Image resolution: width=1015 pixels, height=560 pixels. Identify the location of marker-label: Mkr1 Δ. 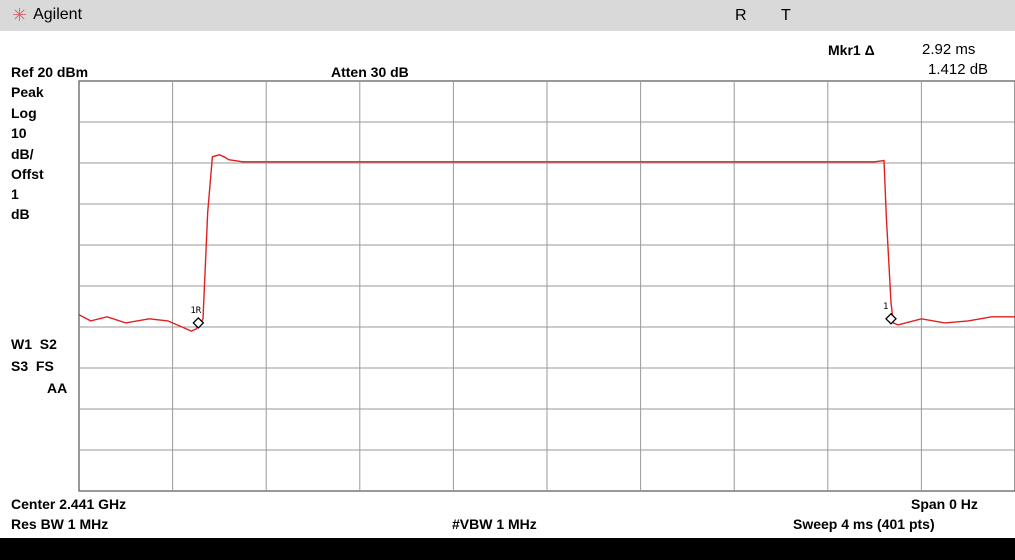
(851, 50).